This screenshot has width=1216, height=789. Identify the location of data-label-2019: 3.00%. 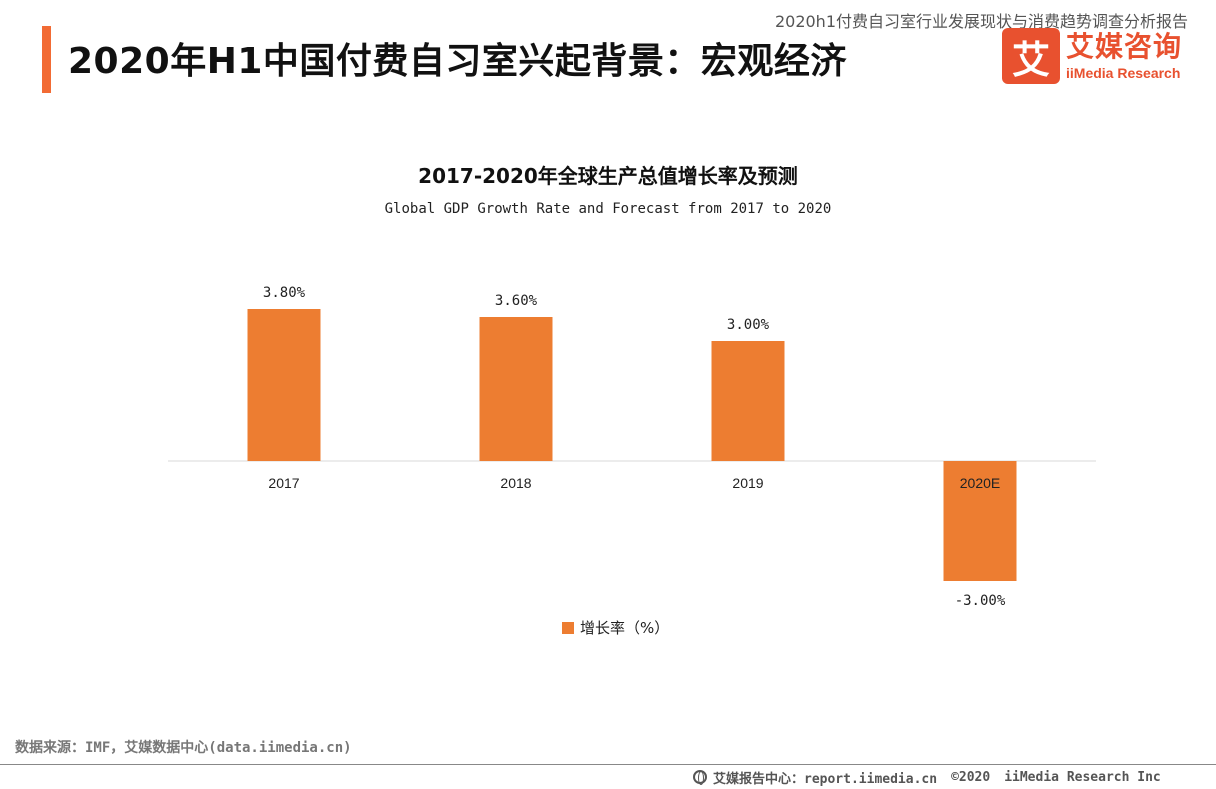
(748, 325).